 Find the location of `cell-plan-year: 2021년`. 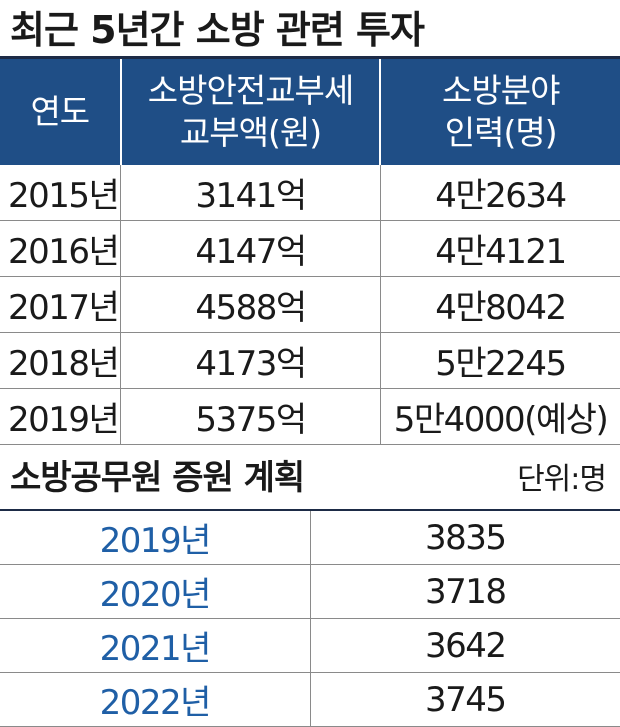

cell-plan-year: 2021년 is located at coordinates (155, 645).